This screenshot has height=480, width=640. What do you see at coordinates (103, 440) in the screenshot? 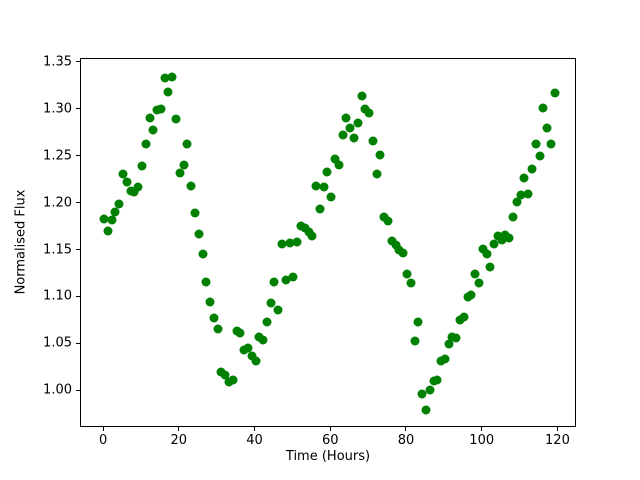
I see `x-tick-label: 0` at bounding box center [103, 440].